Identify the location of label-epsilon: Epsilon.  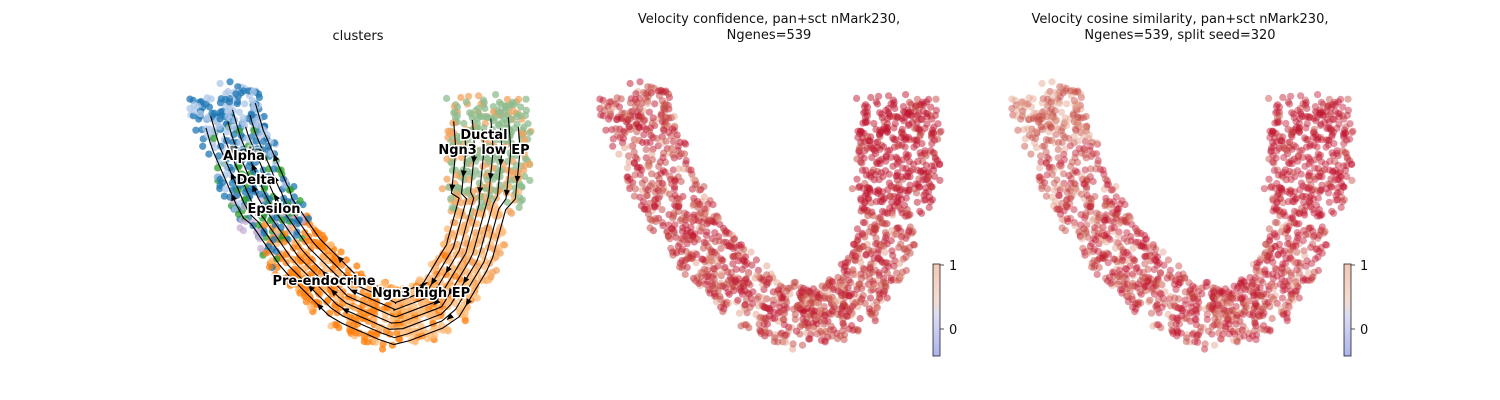
(273, 209).